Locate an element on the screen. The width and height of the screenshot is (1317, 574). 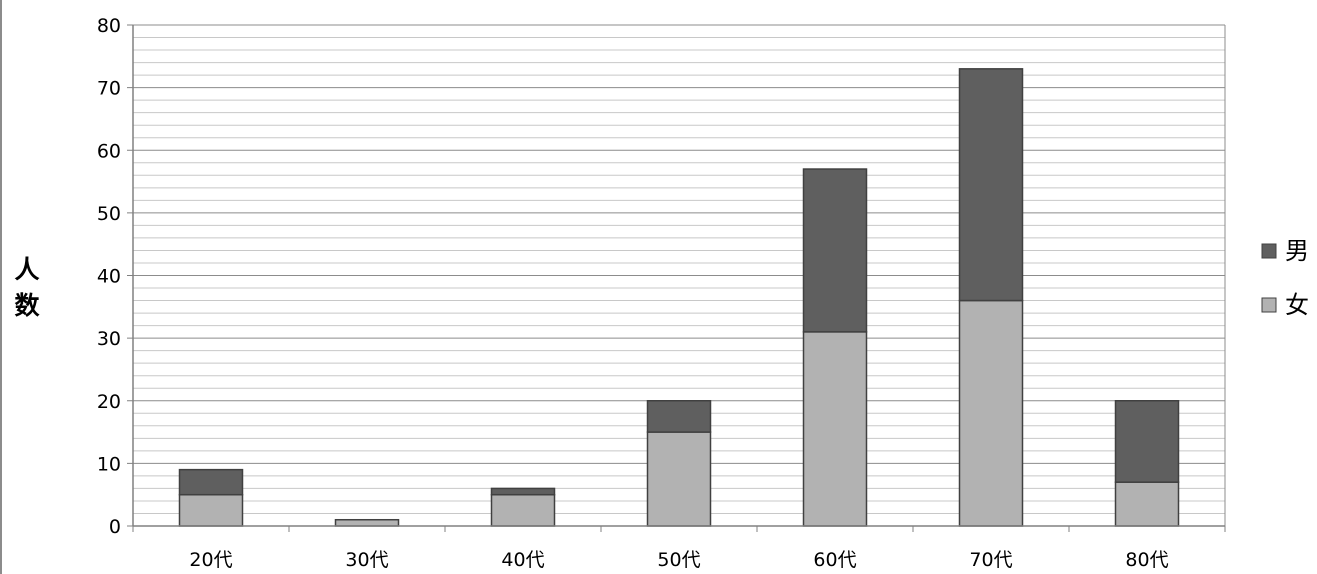
bar-女-70代 is located at coordinates (991, 413).